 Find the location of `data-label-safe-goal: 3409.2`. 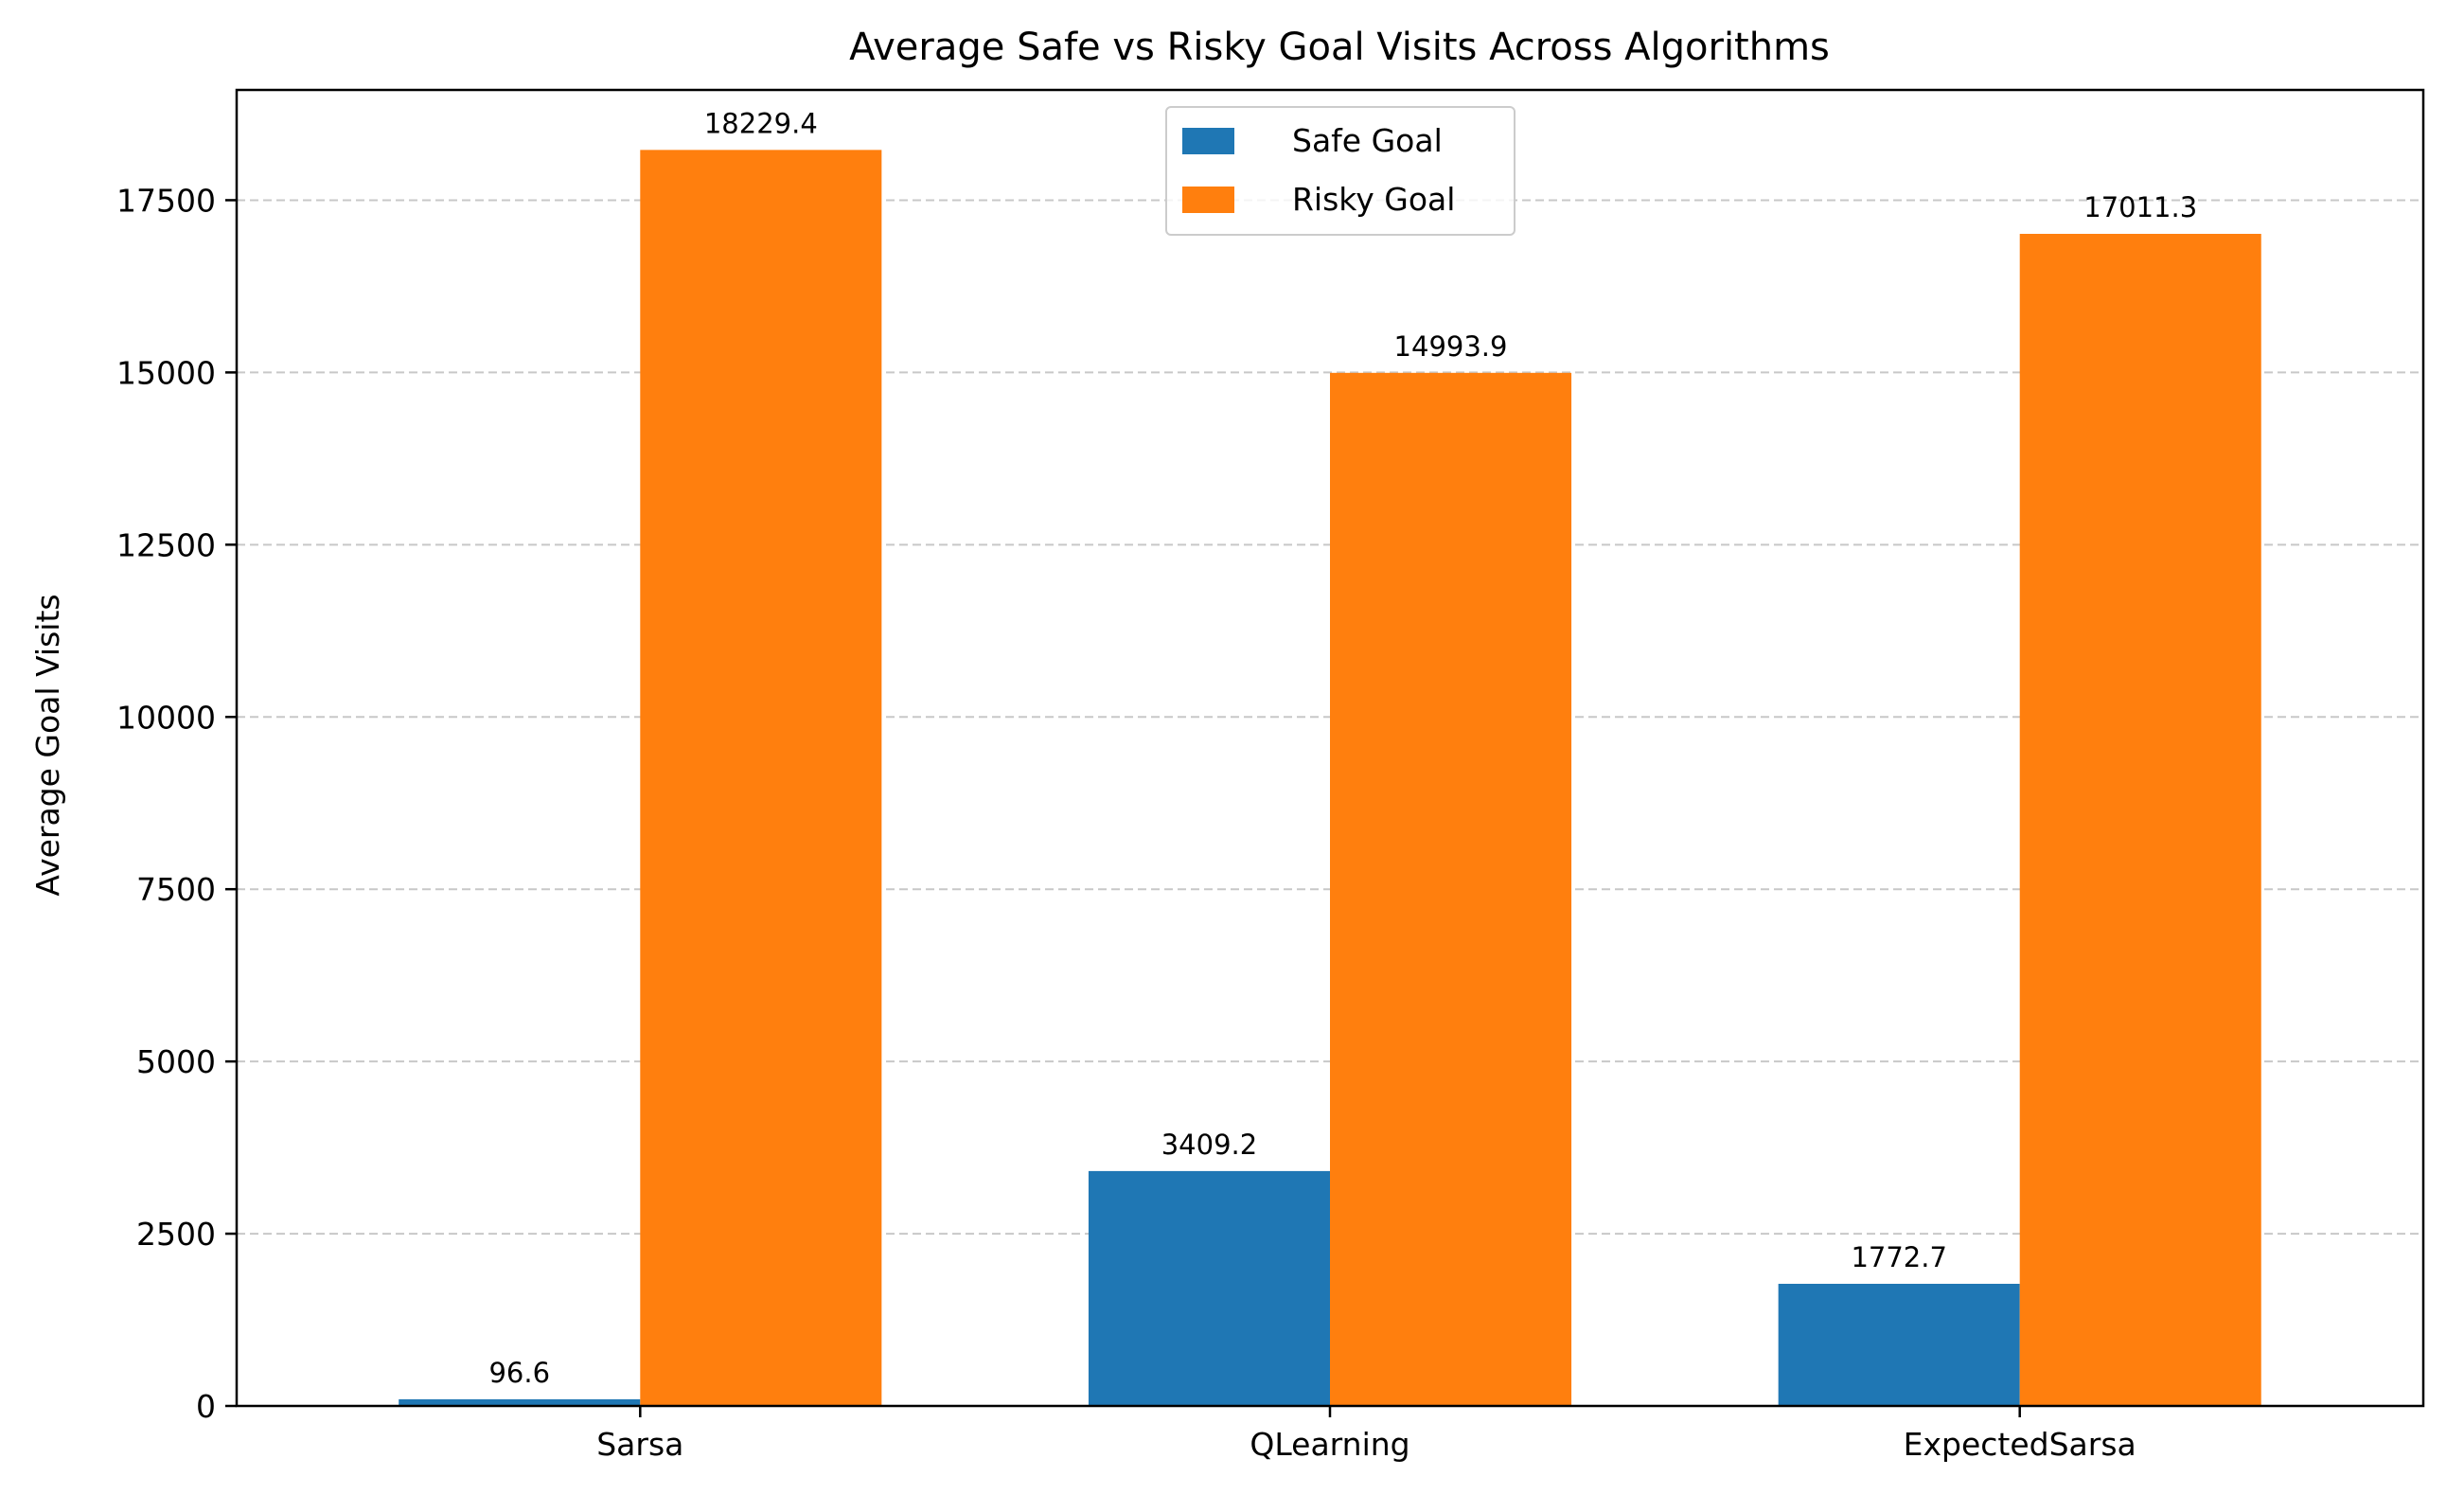

data-label-safe-goal: 3409.2 is located at coordinates (1209, 1145).